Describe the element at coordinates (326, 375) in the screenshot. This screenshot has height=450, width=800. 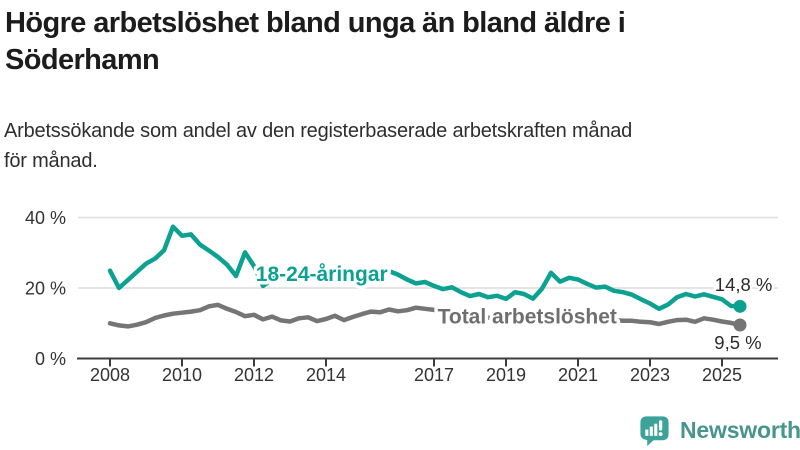
I see `x-tick-label-2014: 2014` at that location.